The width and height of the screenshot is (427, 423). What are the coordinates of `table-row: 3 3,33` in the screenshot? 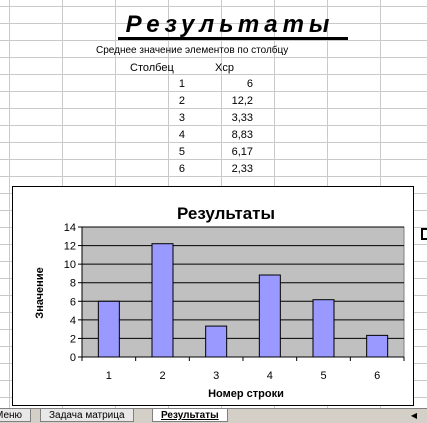 It's located at (191, 118).